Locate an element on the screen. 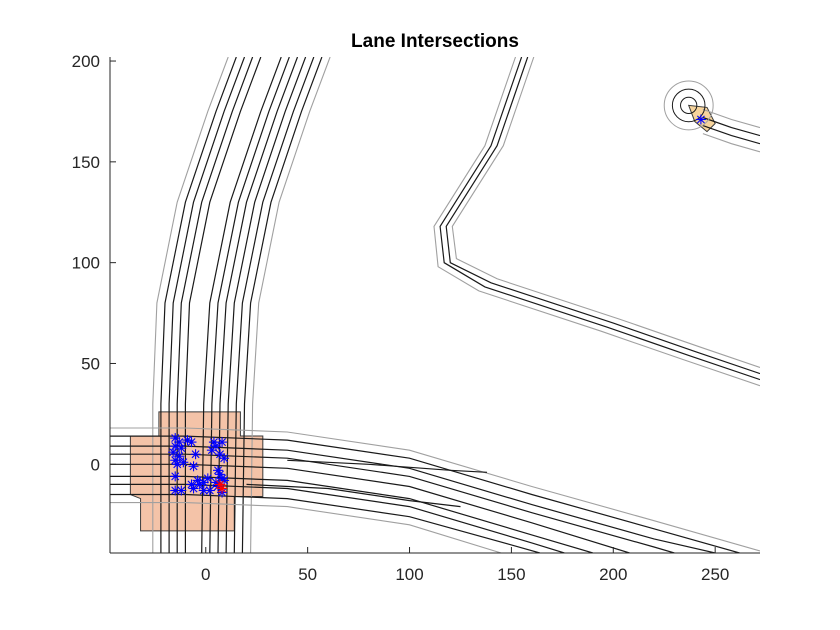 The height and width of the screenshot is (630, 840). intersection-point-15-stroke is located at coordinates (181, 490).